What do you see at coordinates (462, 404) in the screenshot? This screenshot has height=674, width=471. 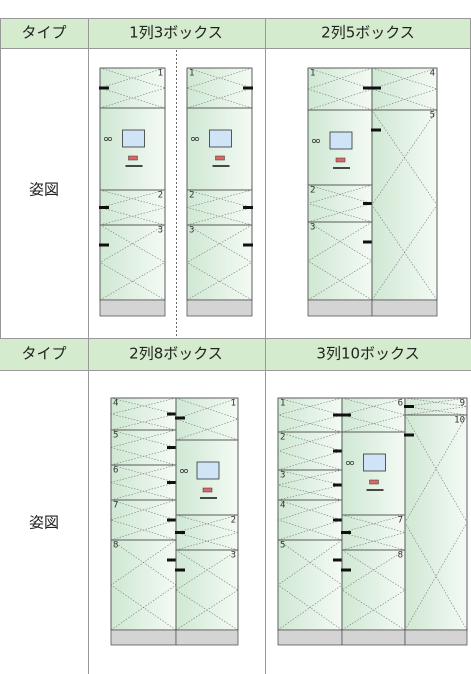 I see `box-number: 9` at bounding box center [462, 404].